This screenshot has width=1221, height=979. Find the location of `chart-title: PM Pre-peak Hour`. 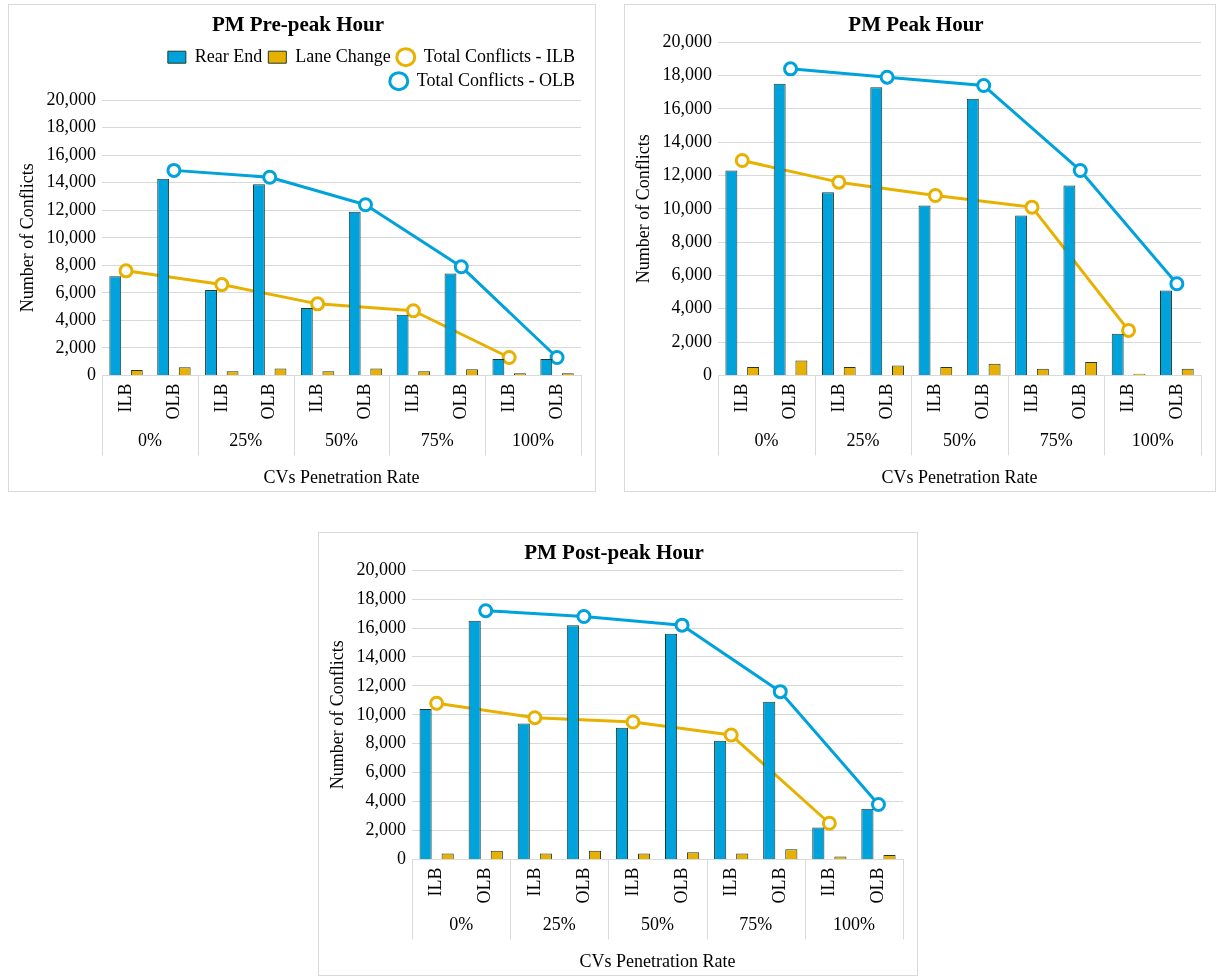

chart-title: PM Pre-peak Hour is located at coordinates (298, 24).